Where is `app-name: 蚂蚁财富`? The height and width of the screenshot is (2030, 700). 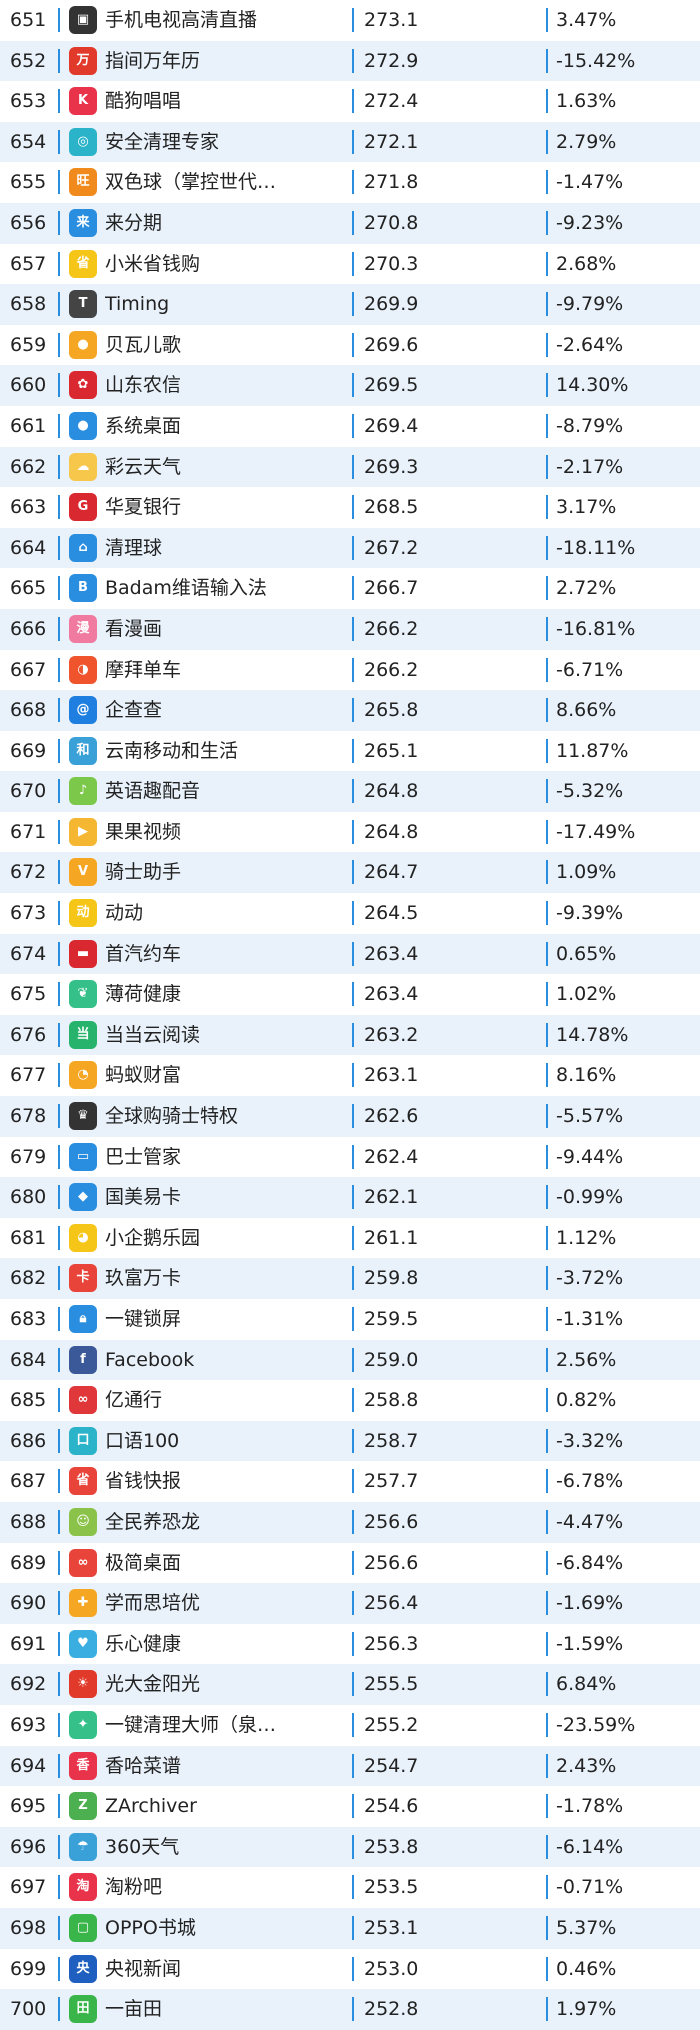 app-name: 蚂蚁财富 is located at coordinates (143, 1075).